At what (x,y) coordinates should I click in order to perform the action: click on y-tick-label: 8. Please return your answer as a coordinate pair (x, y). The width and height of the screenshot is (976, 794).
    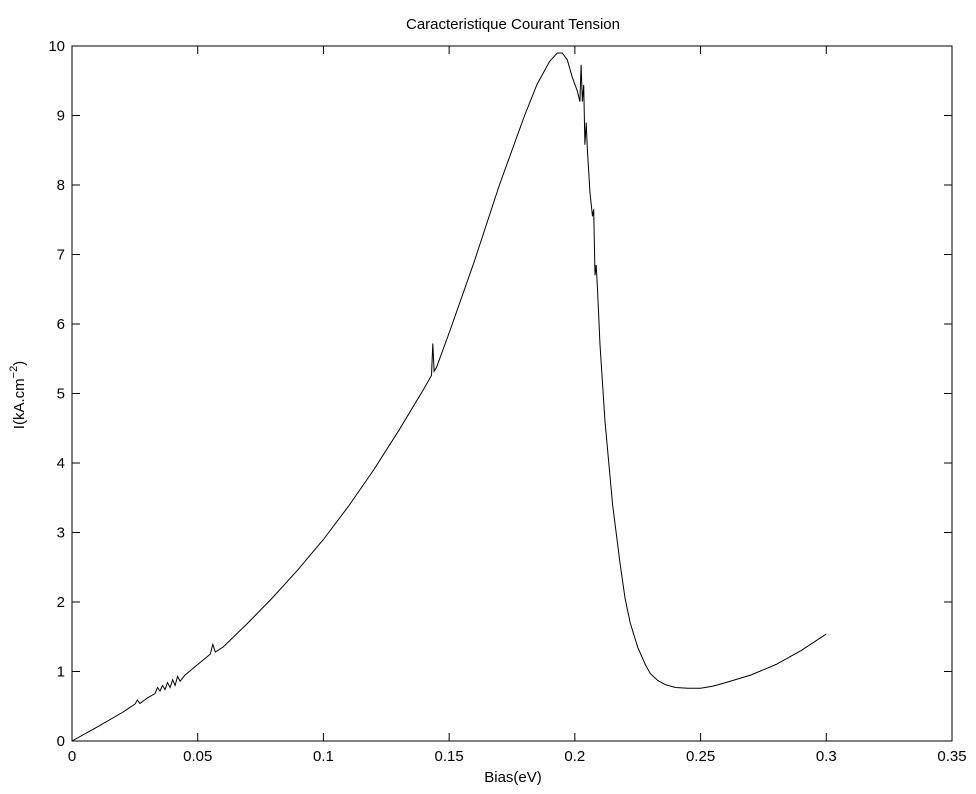
    Looking at the image, I should click on (61, 185).